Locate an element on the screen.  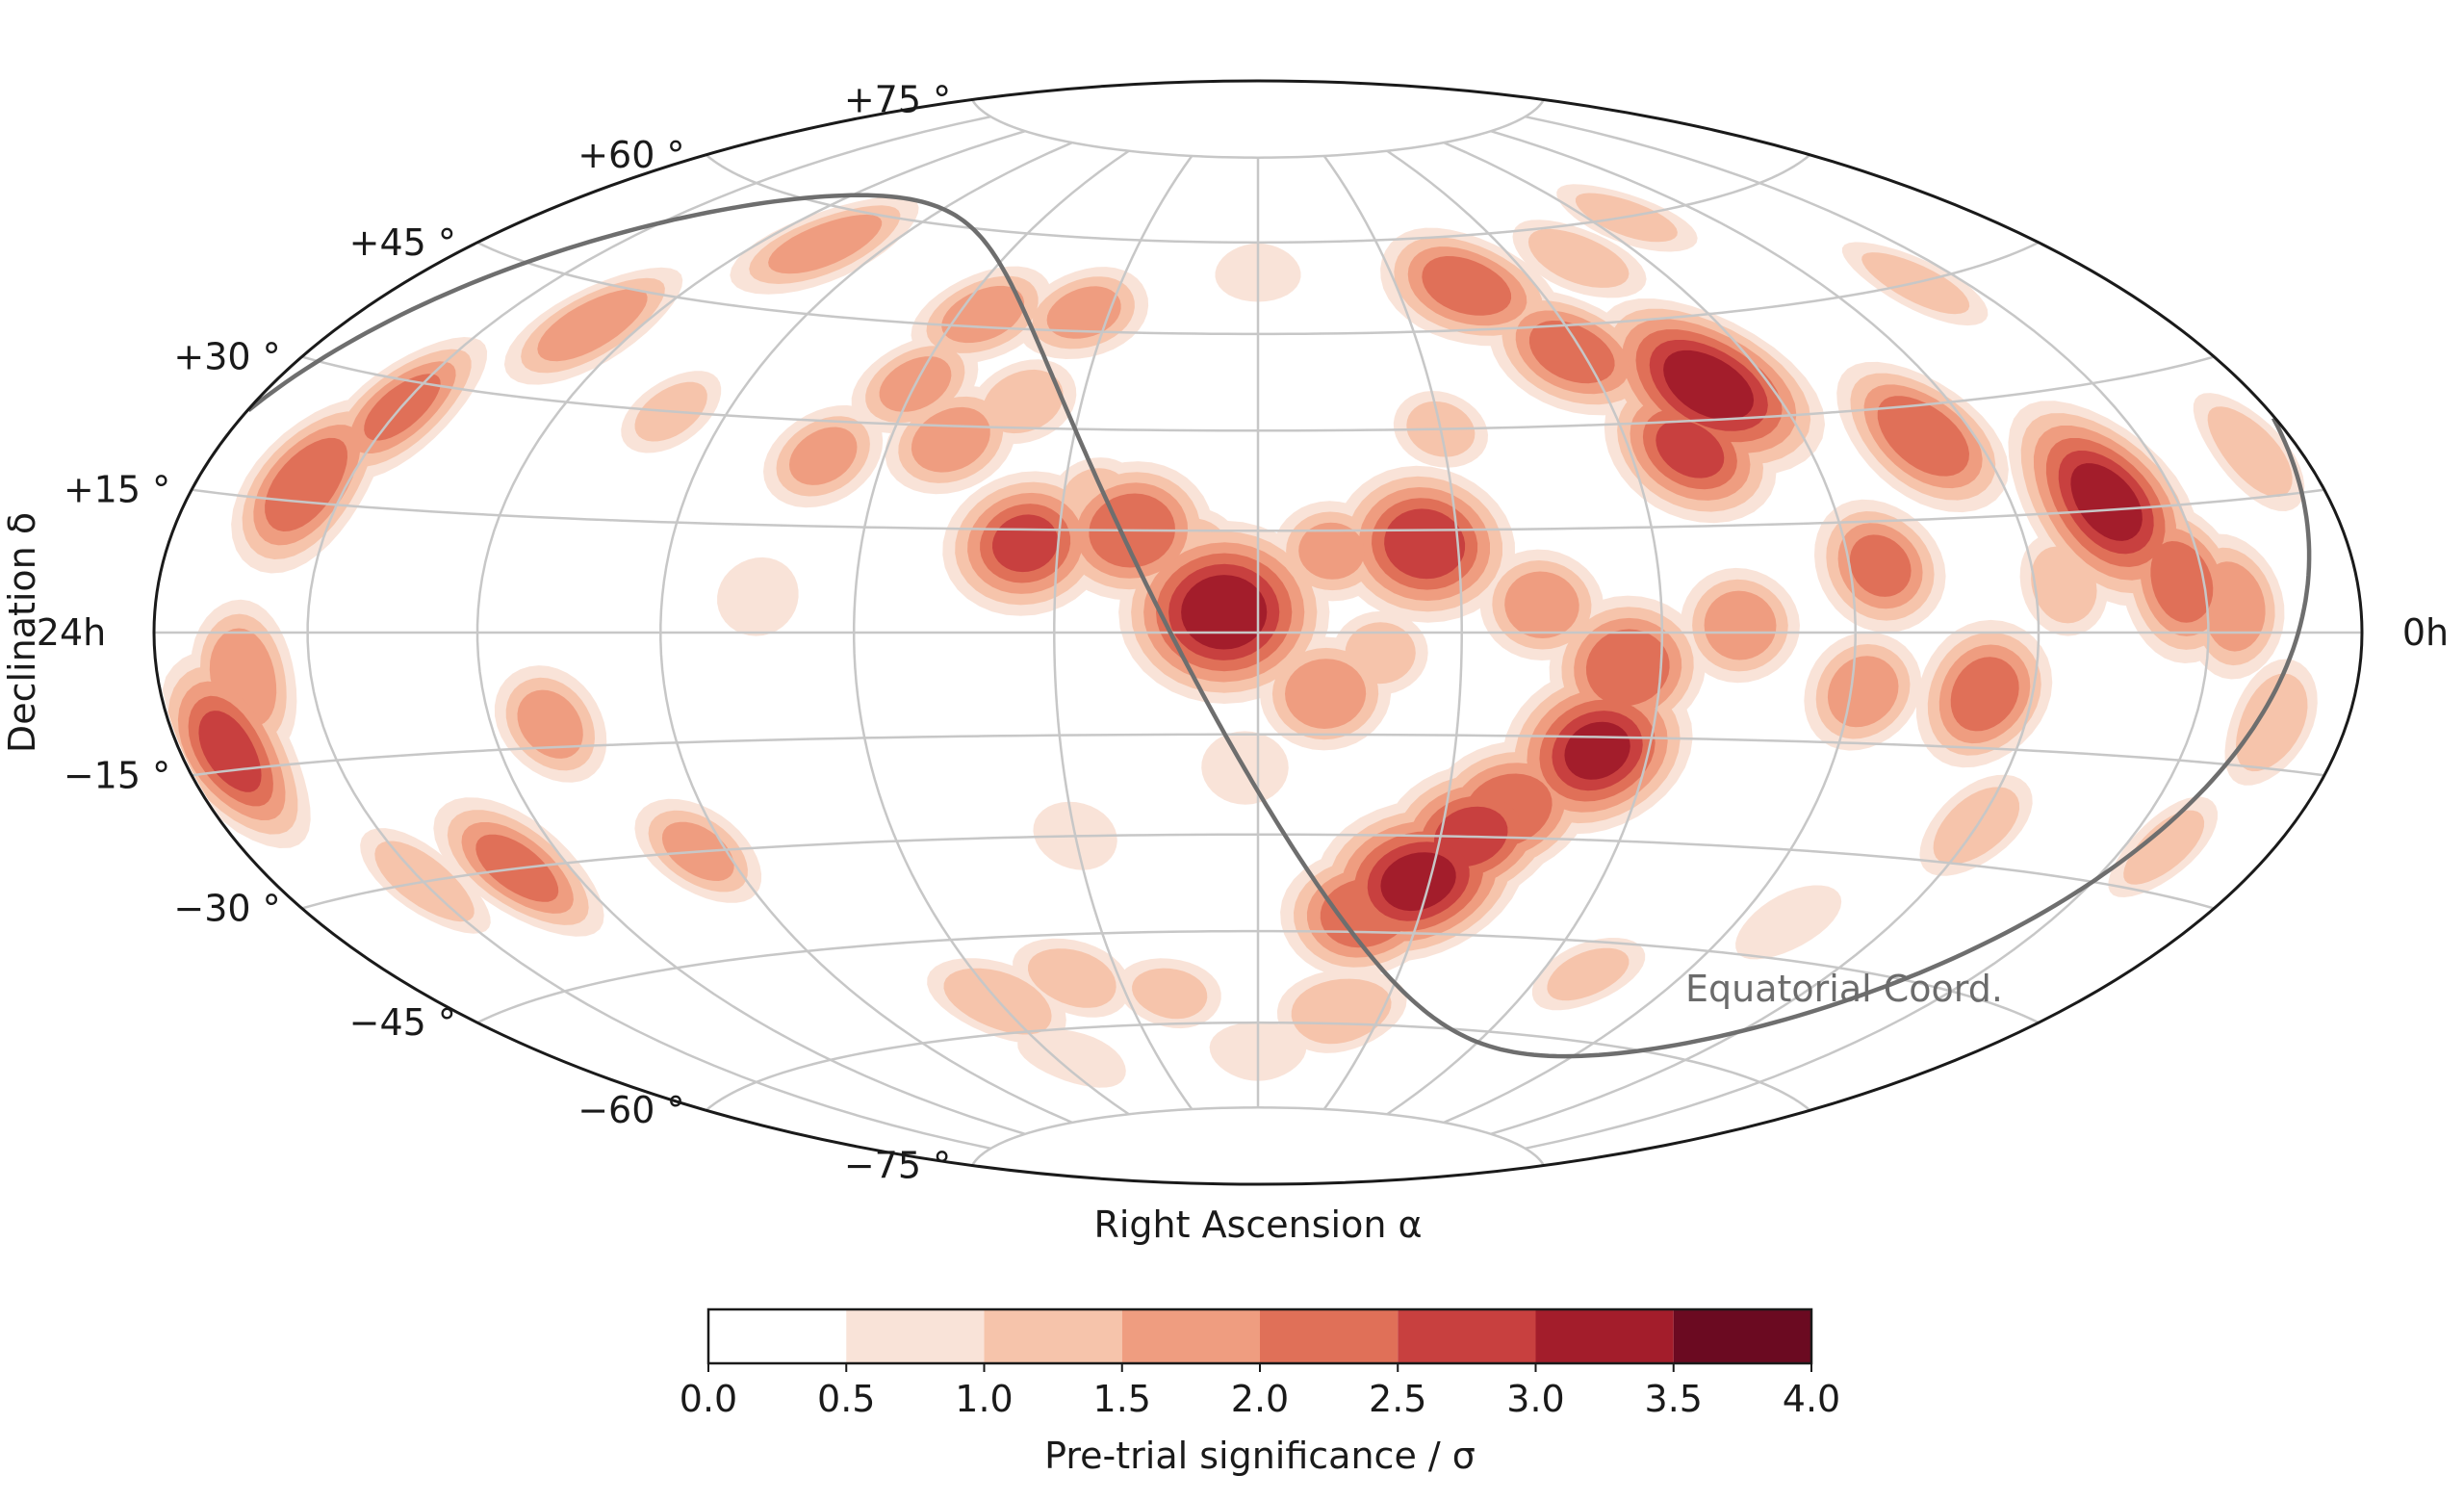
colorbar-tick-label: 2.0 is located at coordinates (1260, 1399).